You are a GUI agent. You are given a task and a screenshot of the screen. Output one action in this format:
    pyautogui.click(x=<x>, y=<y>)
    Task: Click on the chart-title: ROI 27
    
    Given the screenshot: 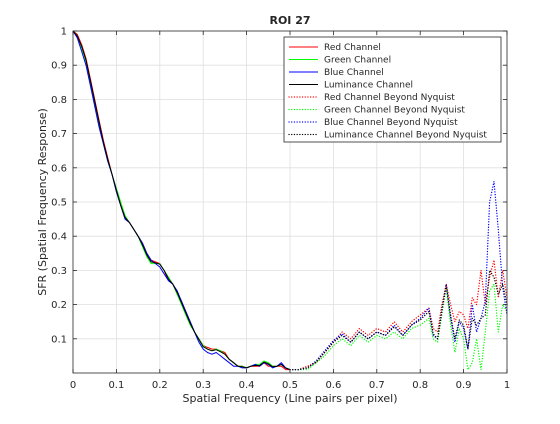 What is the action you would take?
    pyautogui.click(x=289, y=20)
    